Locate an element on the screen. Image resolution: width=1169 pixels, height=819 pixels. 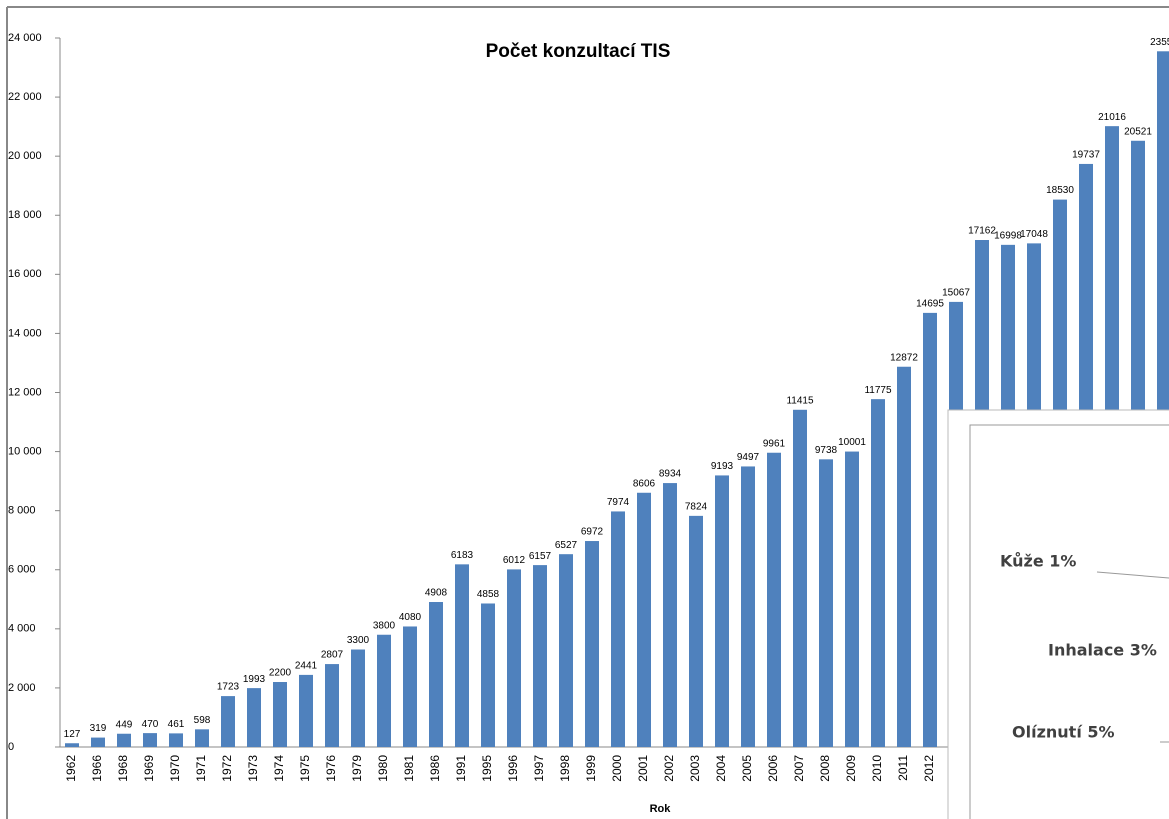
value-label: 10001 is located at coordinates (852, 442).